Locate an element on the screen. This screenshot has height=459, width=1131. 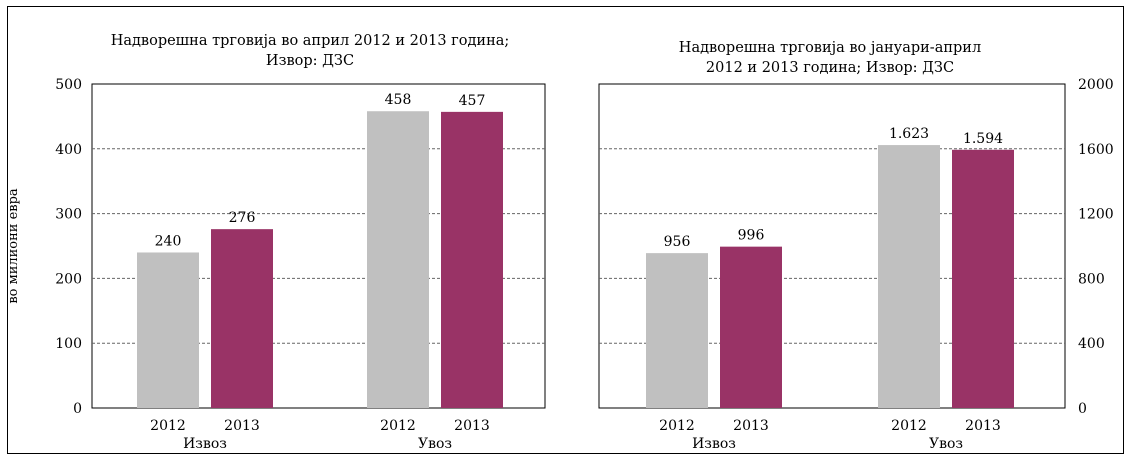
bar-value-label: 276 is located at coordinates (242, 218).